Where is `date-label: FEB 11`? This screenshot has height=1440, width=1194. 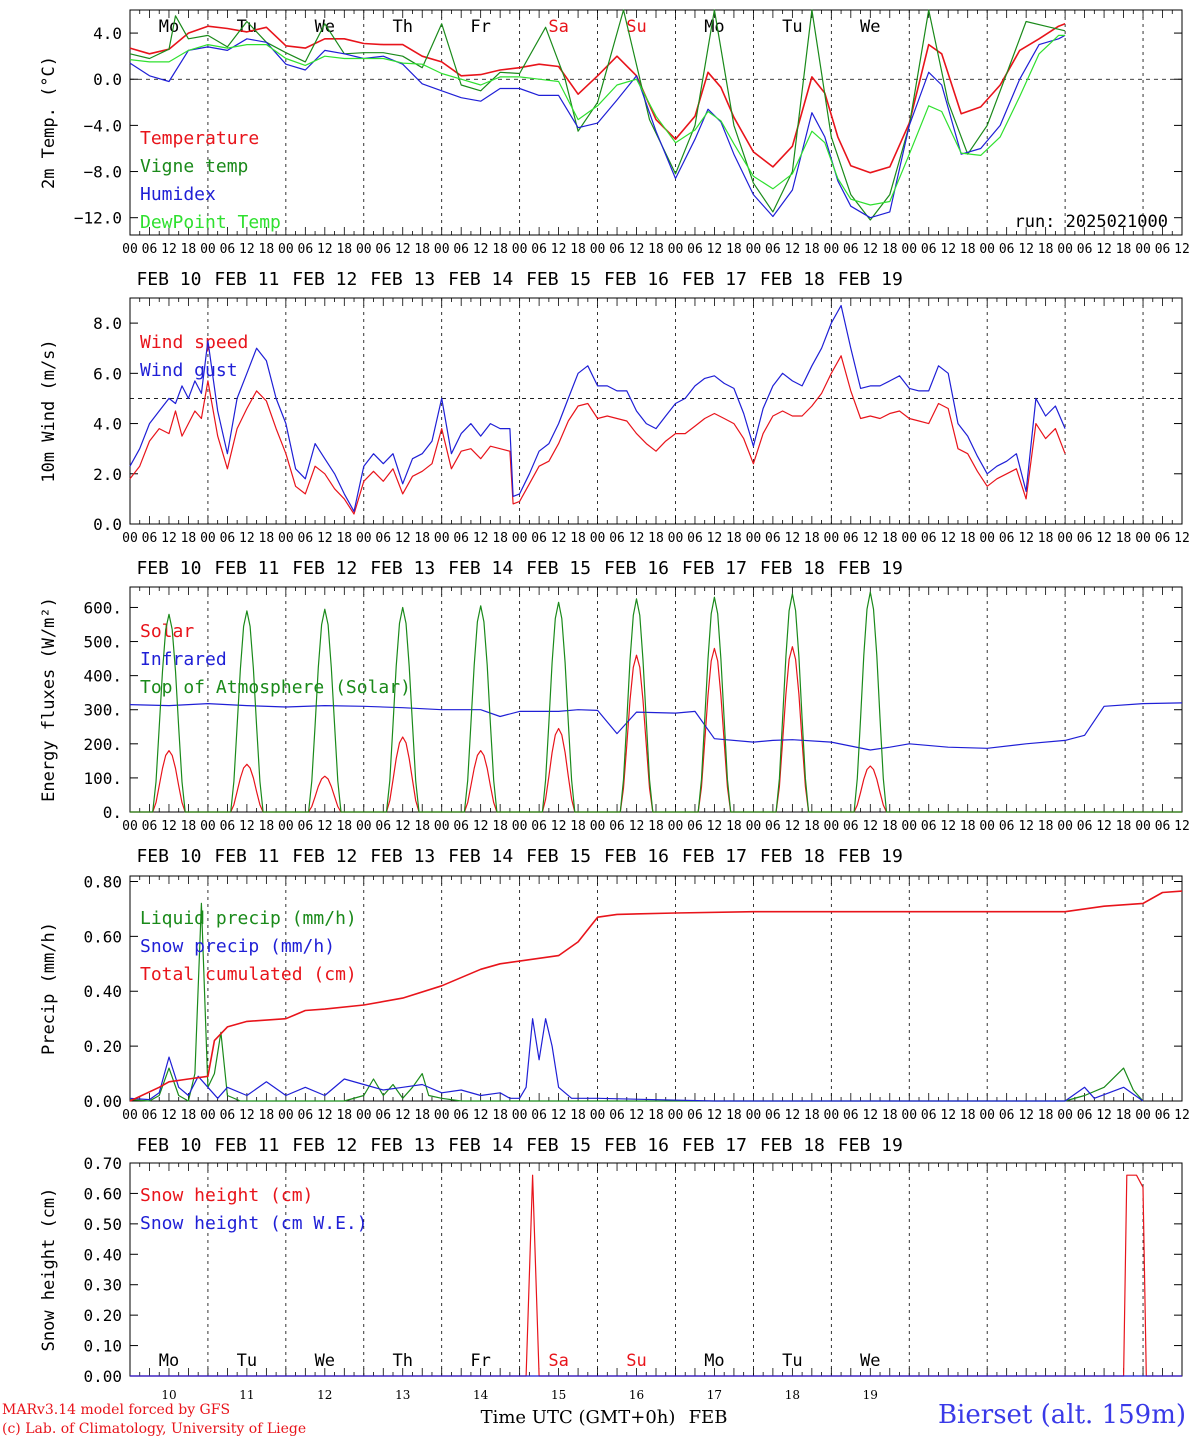 date-label: FEB 11 is located at coordinates (246, 1145).